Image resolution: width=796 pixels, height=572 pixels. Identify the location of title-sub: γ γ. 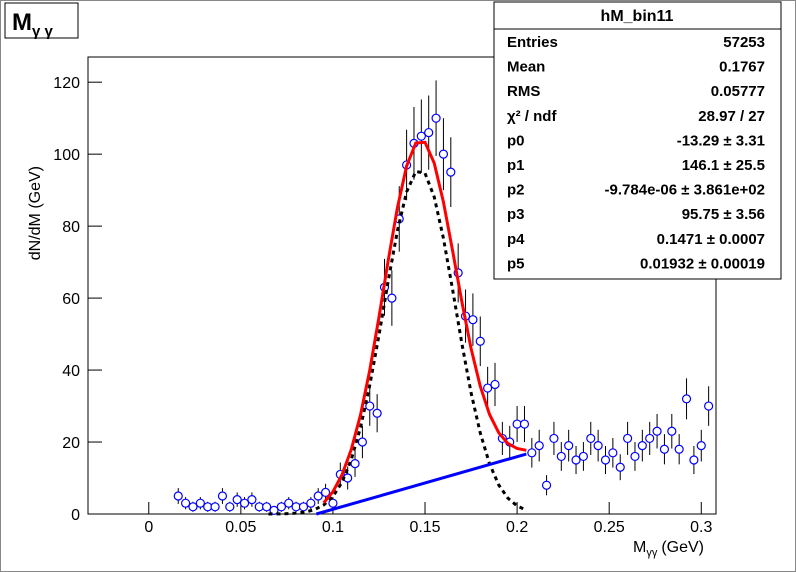
(43, 31).